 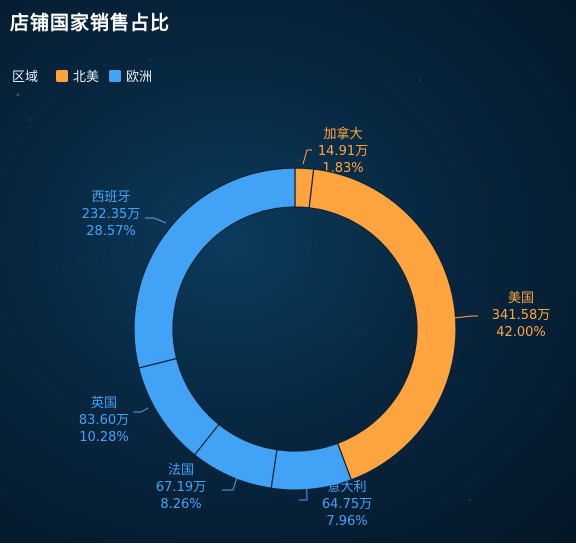 I want to click on slice-label-4-value: 83.60万, so click(x=104, y=420).